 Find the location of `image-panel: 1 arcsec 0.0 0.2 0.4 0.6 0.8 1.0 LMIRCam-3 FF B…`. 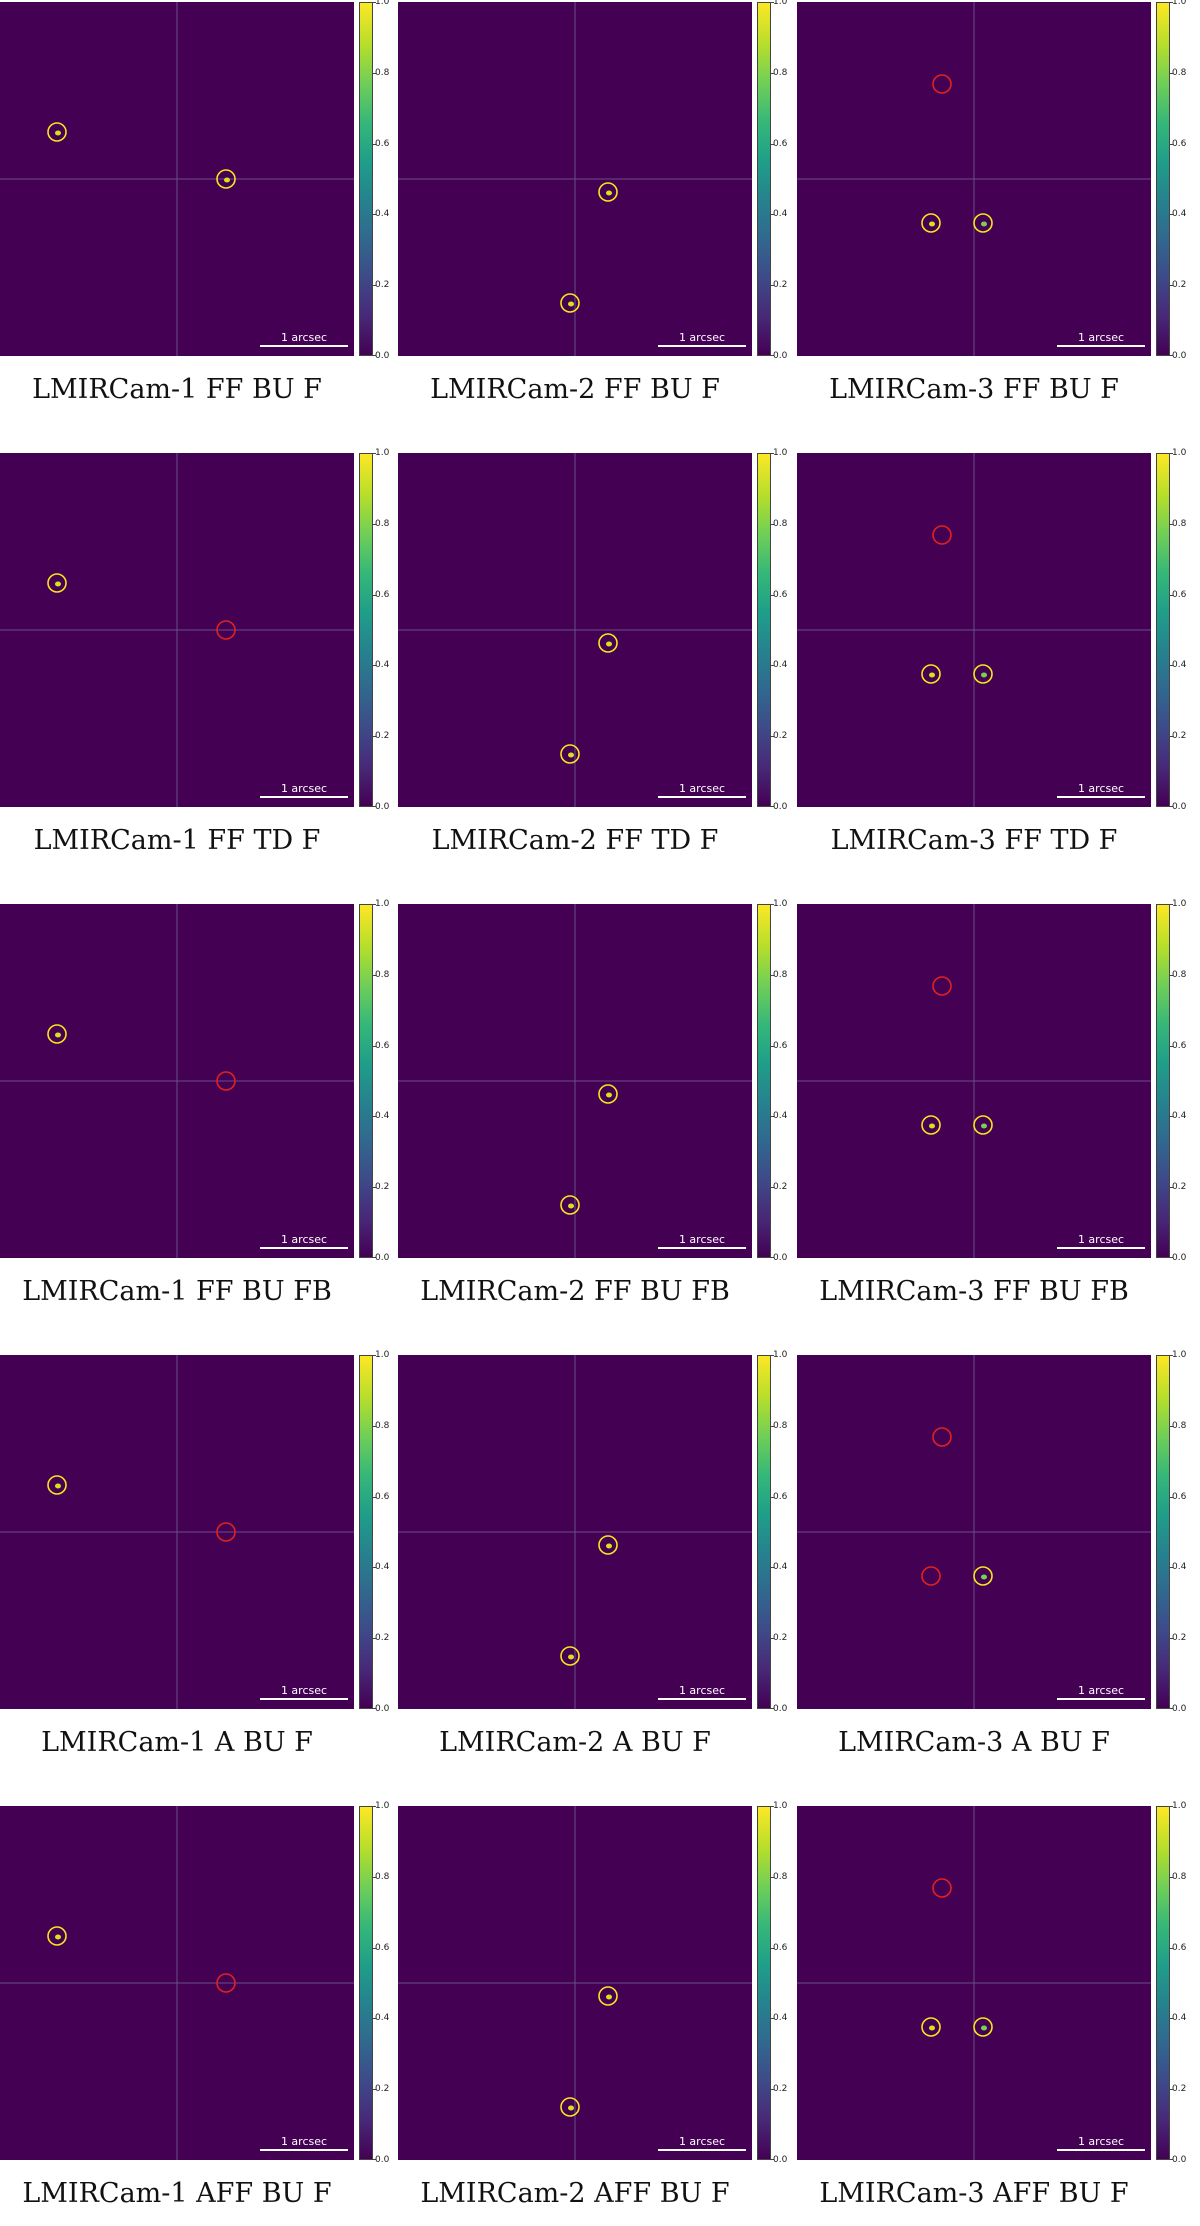

image-panel: 1 arcsec 0.0 0.2 0.4 0.6 0.8 1.0 LMIRCam-3 FF B… is located at coordinates (997, 1111).